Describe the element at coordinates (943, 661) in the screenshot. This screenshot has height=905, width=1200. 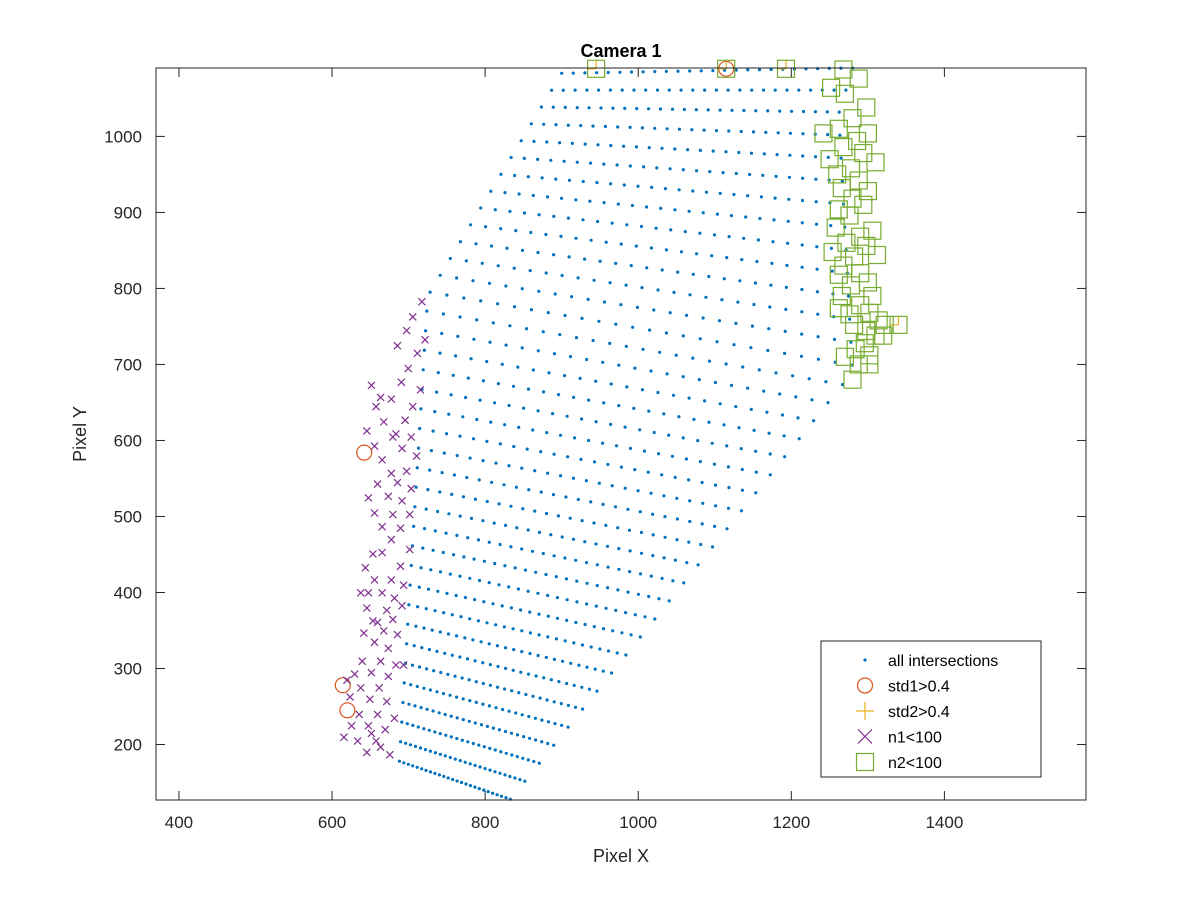
I see `legend-label: all intersections` at that location.